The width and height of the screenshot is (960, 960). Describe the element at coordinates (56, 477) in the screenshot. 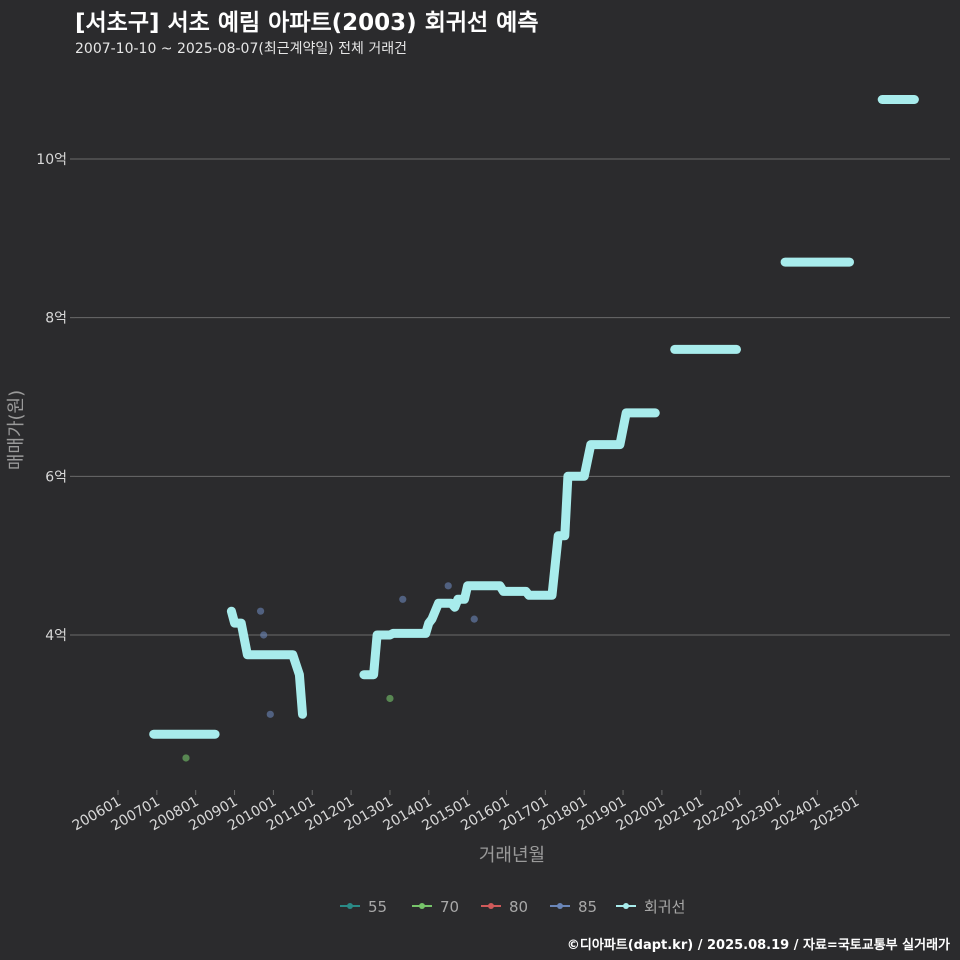

I see `y-tick-label: 6억` at that location.